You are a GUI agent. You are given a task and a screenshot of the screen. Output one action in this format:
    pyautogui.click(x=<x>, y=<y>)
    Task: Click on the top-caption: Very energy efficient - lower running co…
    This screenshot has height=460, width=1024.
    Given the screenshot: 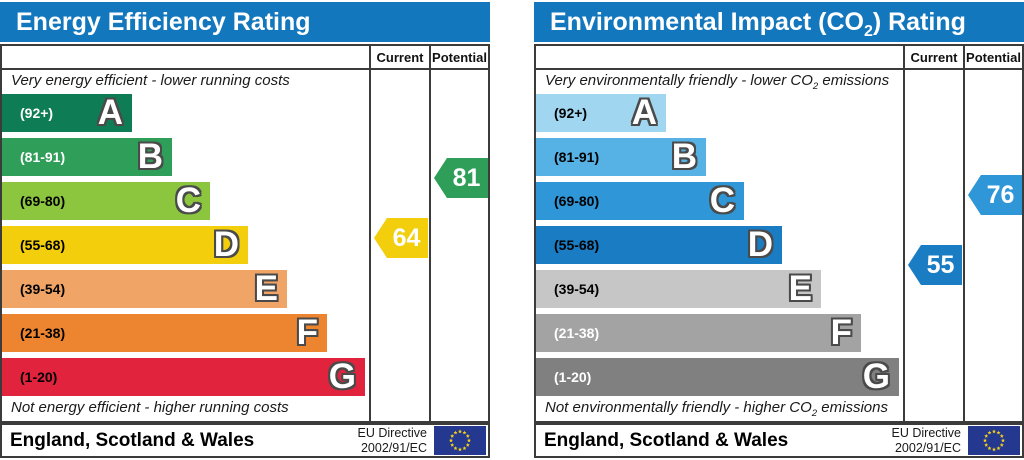 What is the action you would take?
    pyautogui.click(x=150, y=80)
    